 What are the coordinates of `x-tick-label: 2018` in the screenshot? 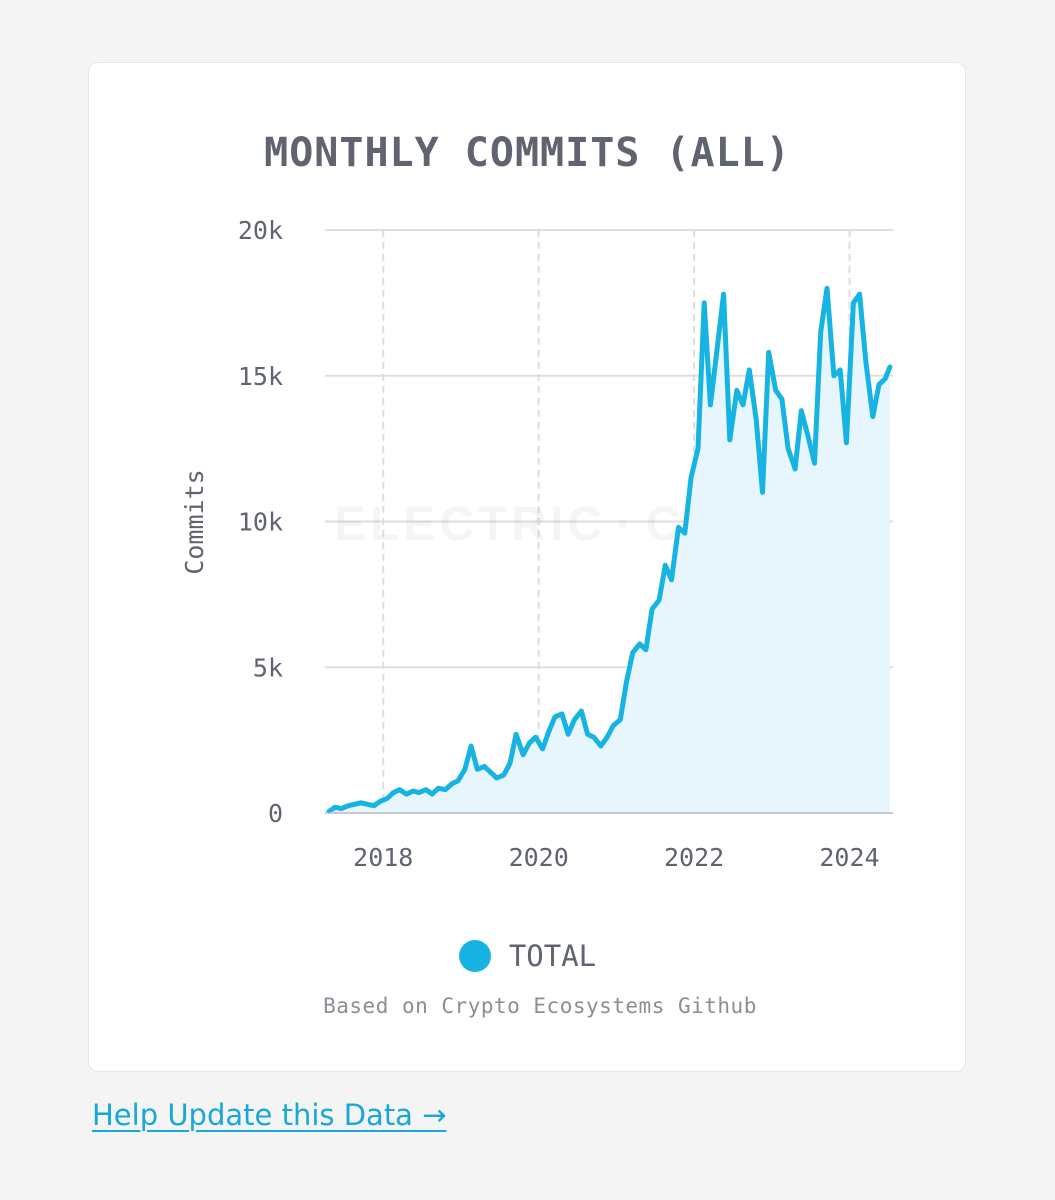 It's located at (383, 857).